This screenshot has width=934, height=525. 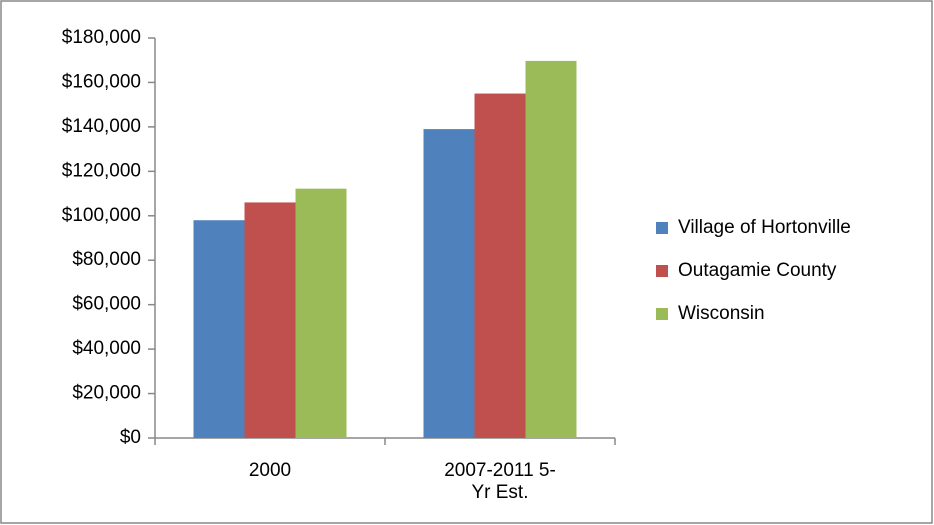 I want to click on y-tick-label: $60,000, so click(x=106, y=304).